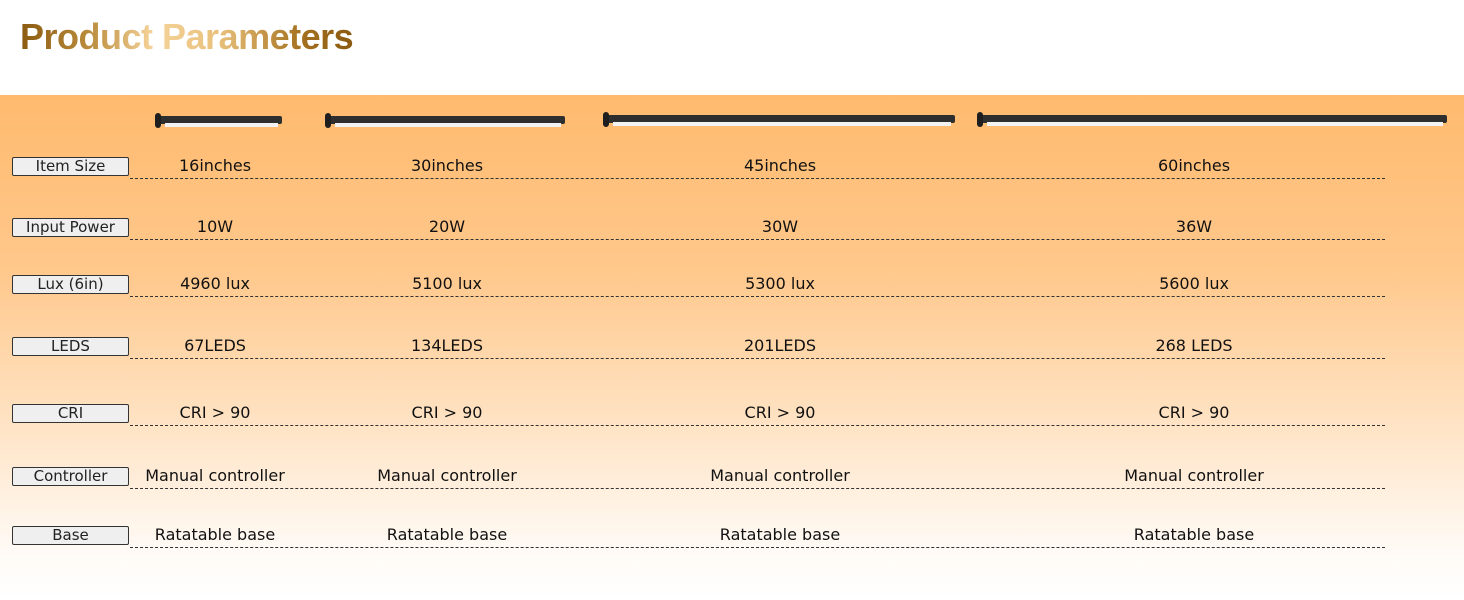  I want to click on row-label: Item Size, so click(70, 166).